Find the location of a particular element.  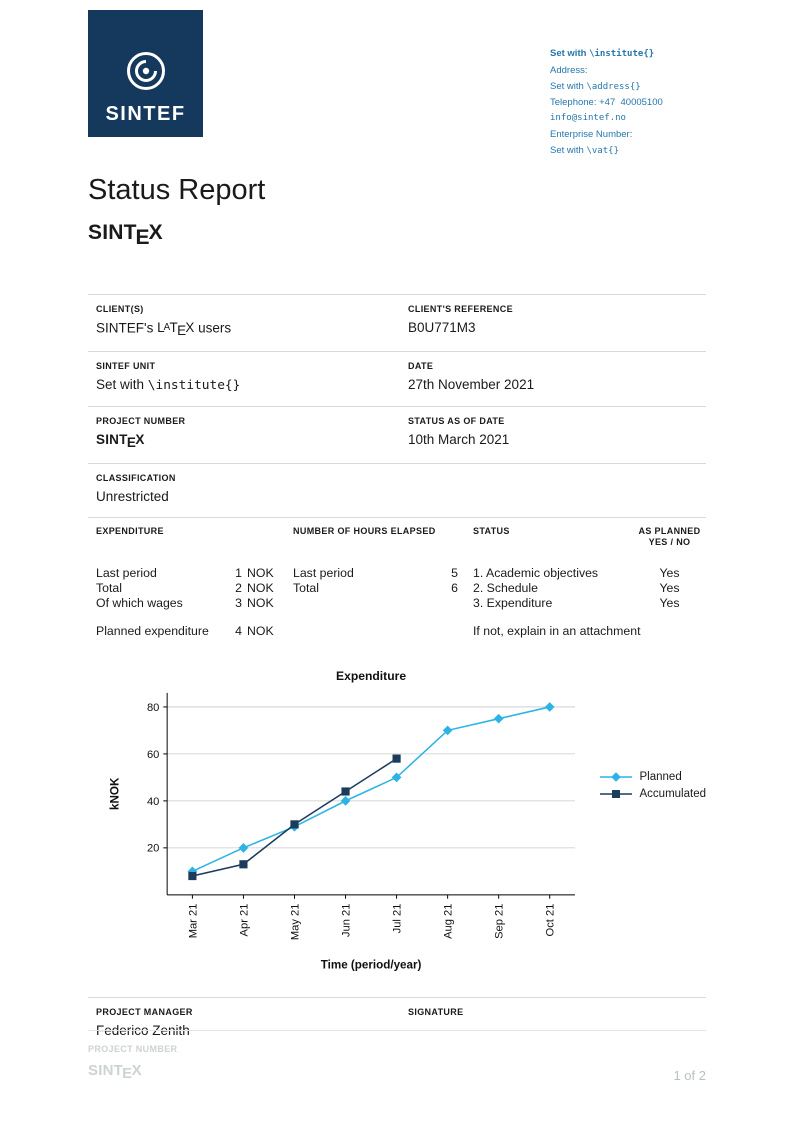

svg-text: Aug 21 is located at coordinates (449, 921).